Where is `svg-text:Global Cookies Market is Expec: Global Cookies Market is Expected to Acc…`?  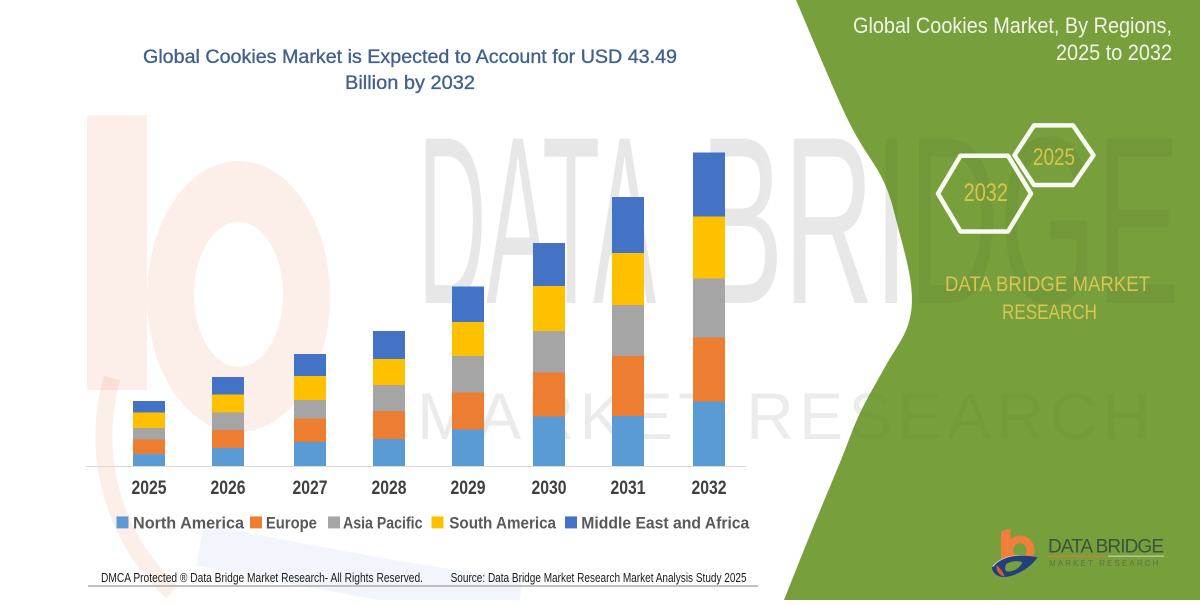 svg-text:Global Cookies Market is Expec: Global Cookies Market is Expected to Acc… is located at coordinates (410, 57).